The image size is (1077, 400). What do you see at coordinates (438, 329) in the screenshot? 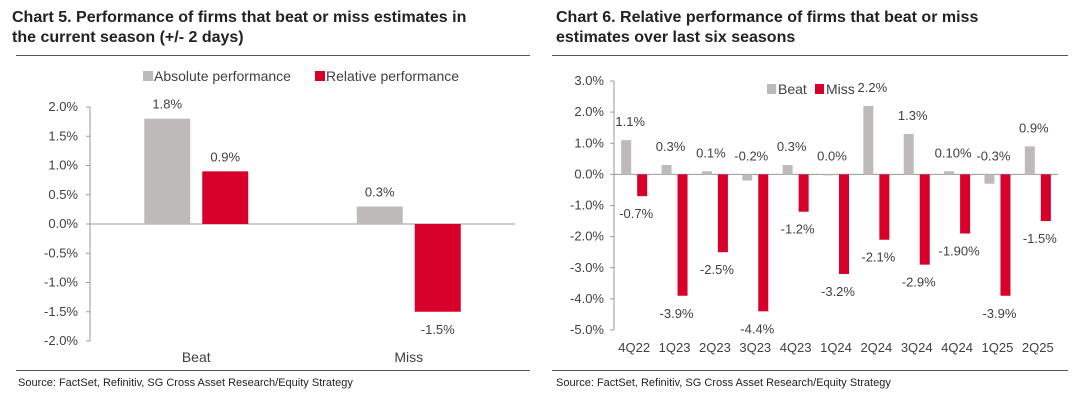
I see `chart5-data-label: -1.5%` at bounding box center [438, 329].